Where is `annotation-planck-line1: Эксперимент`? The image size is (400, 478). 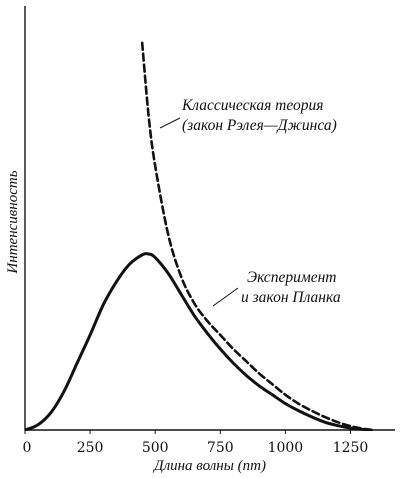 annotation-planck-line1: Эксперимент is located at coordinates (291, 277).